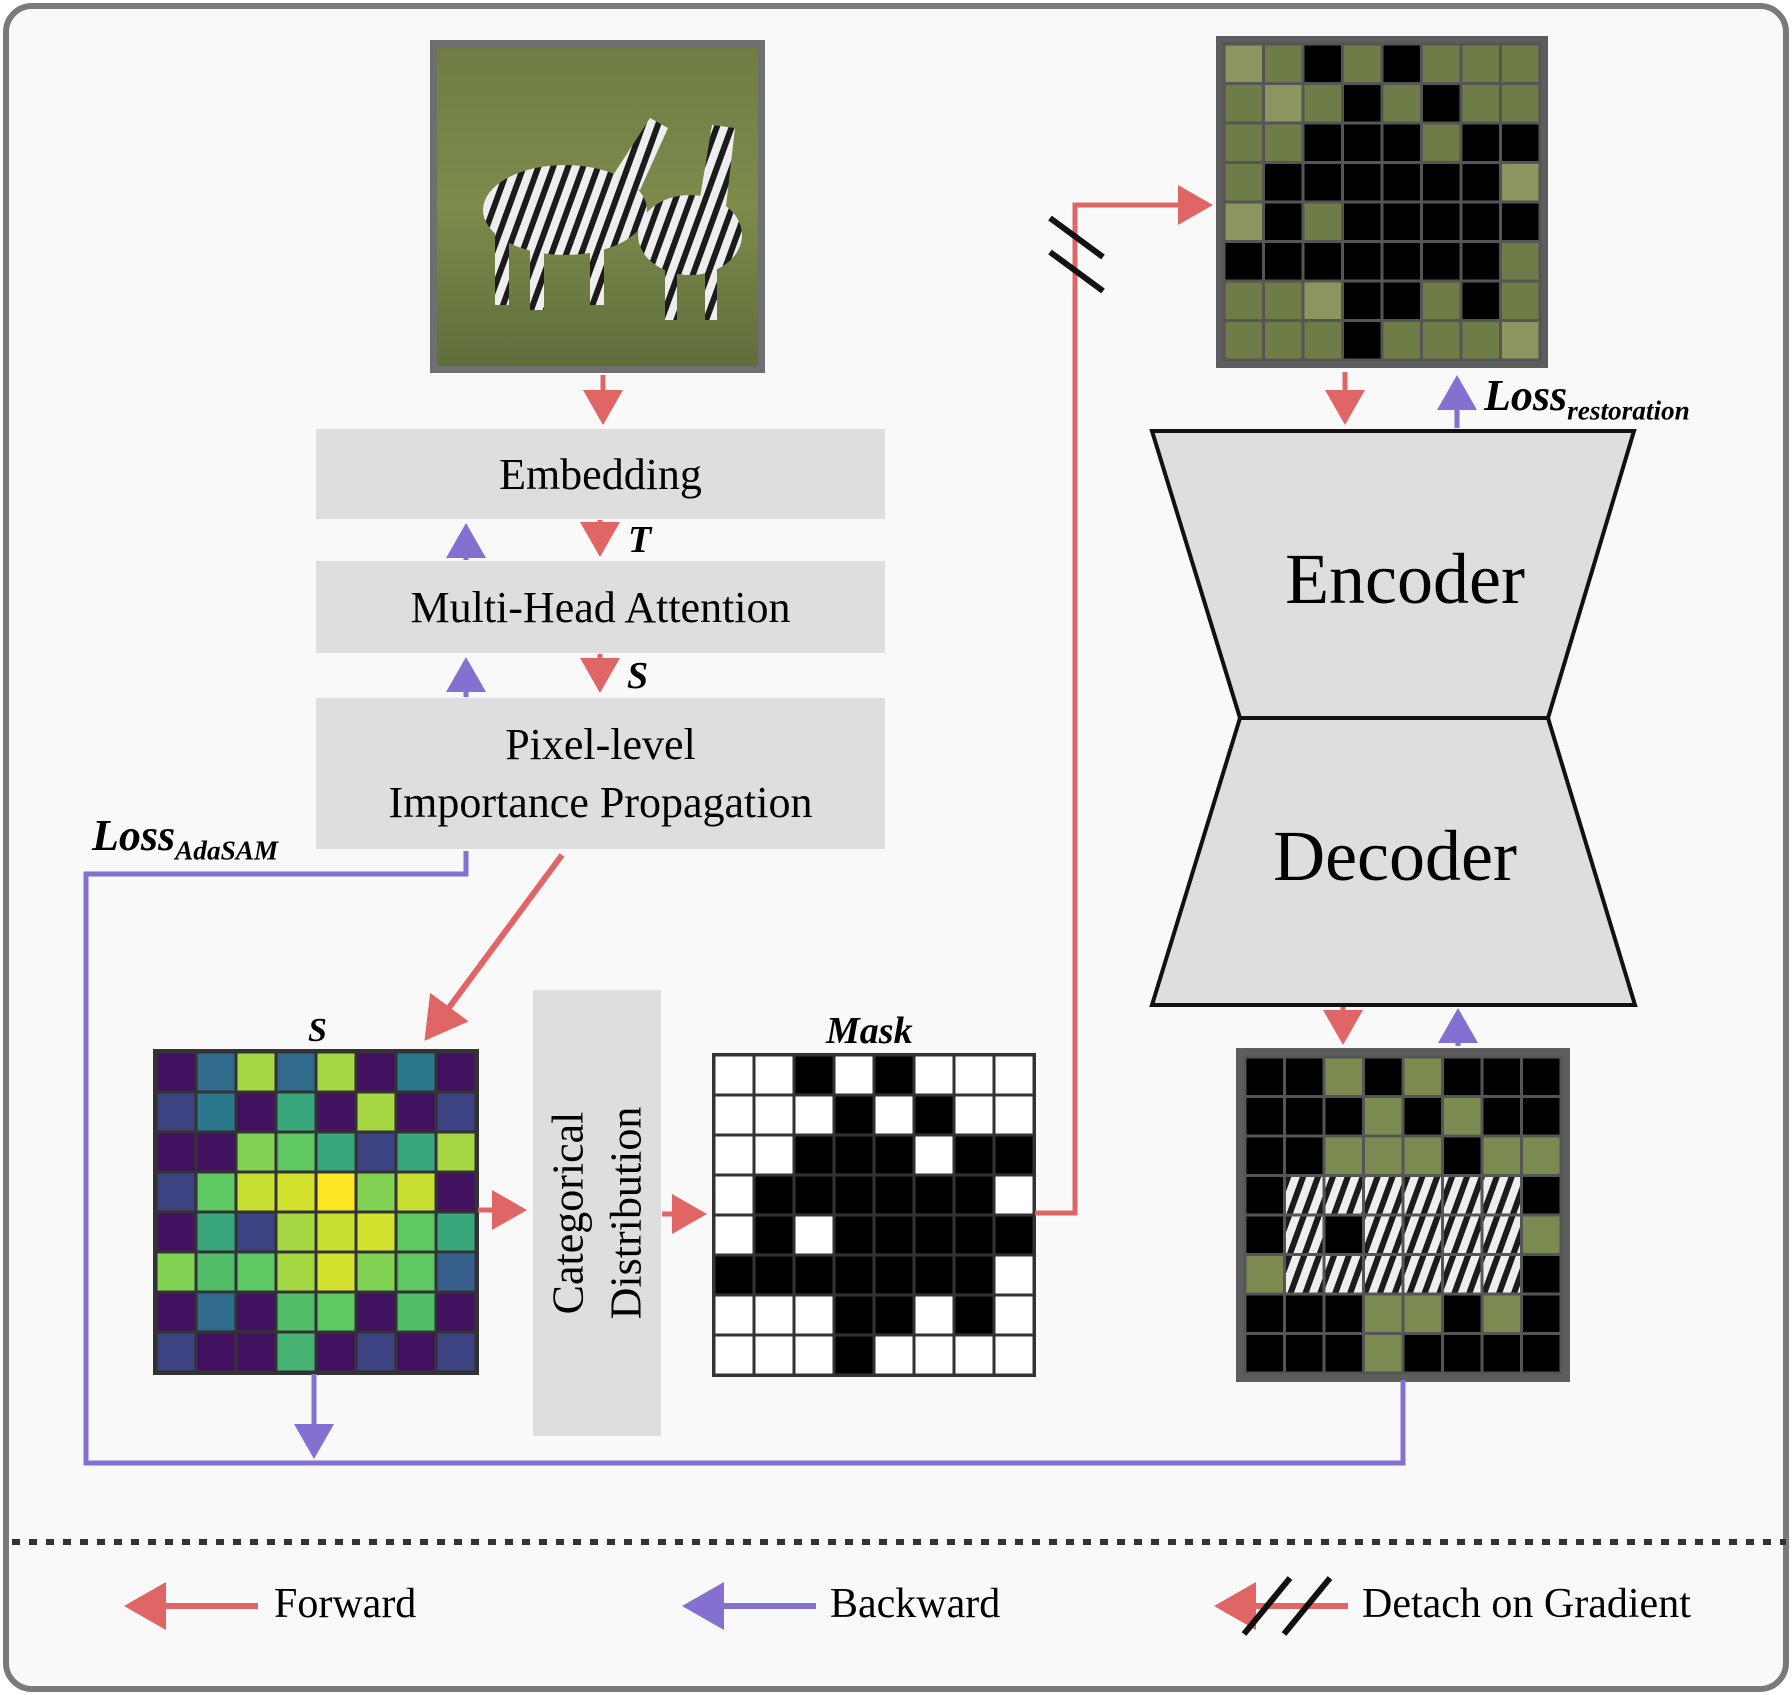  I want to click on decoder-label: Decoder, so click(1395, 856).